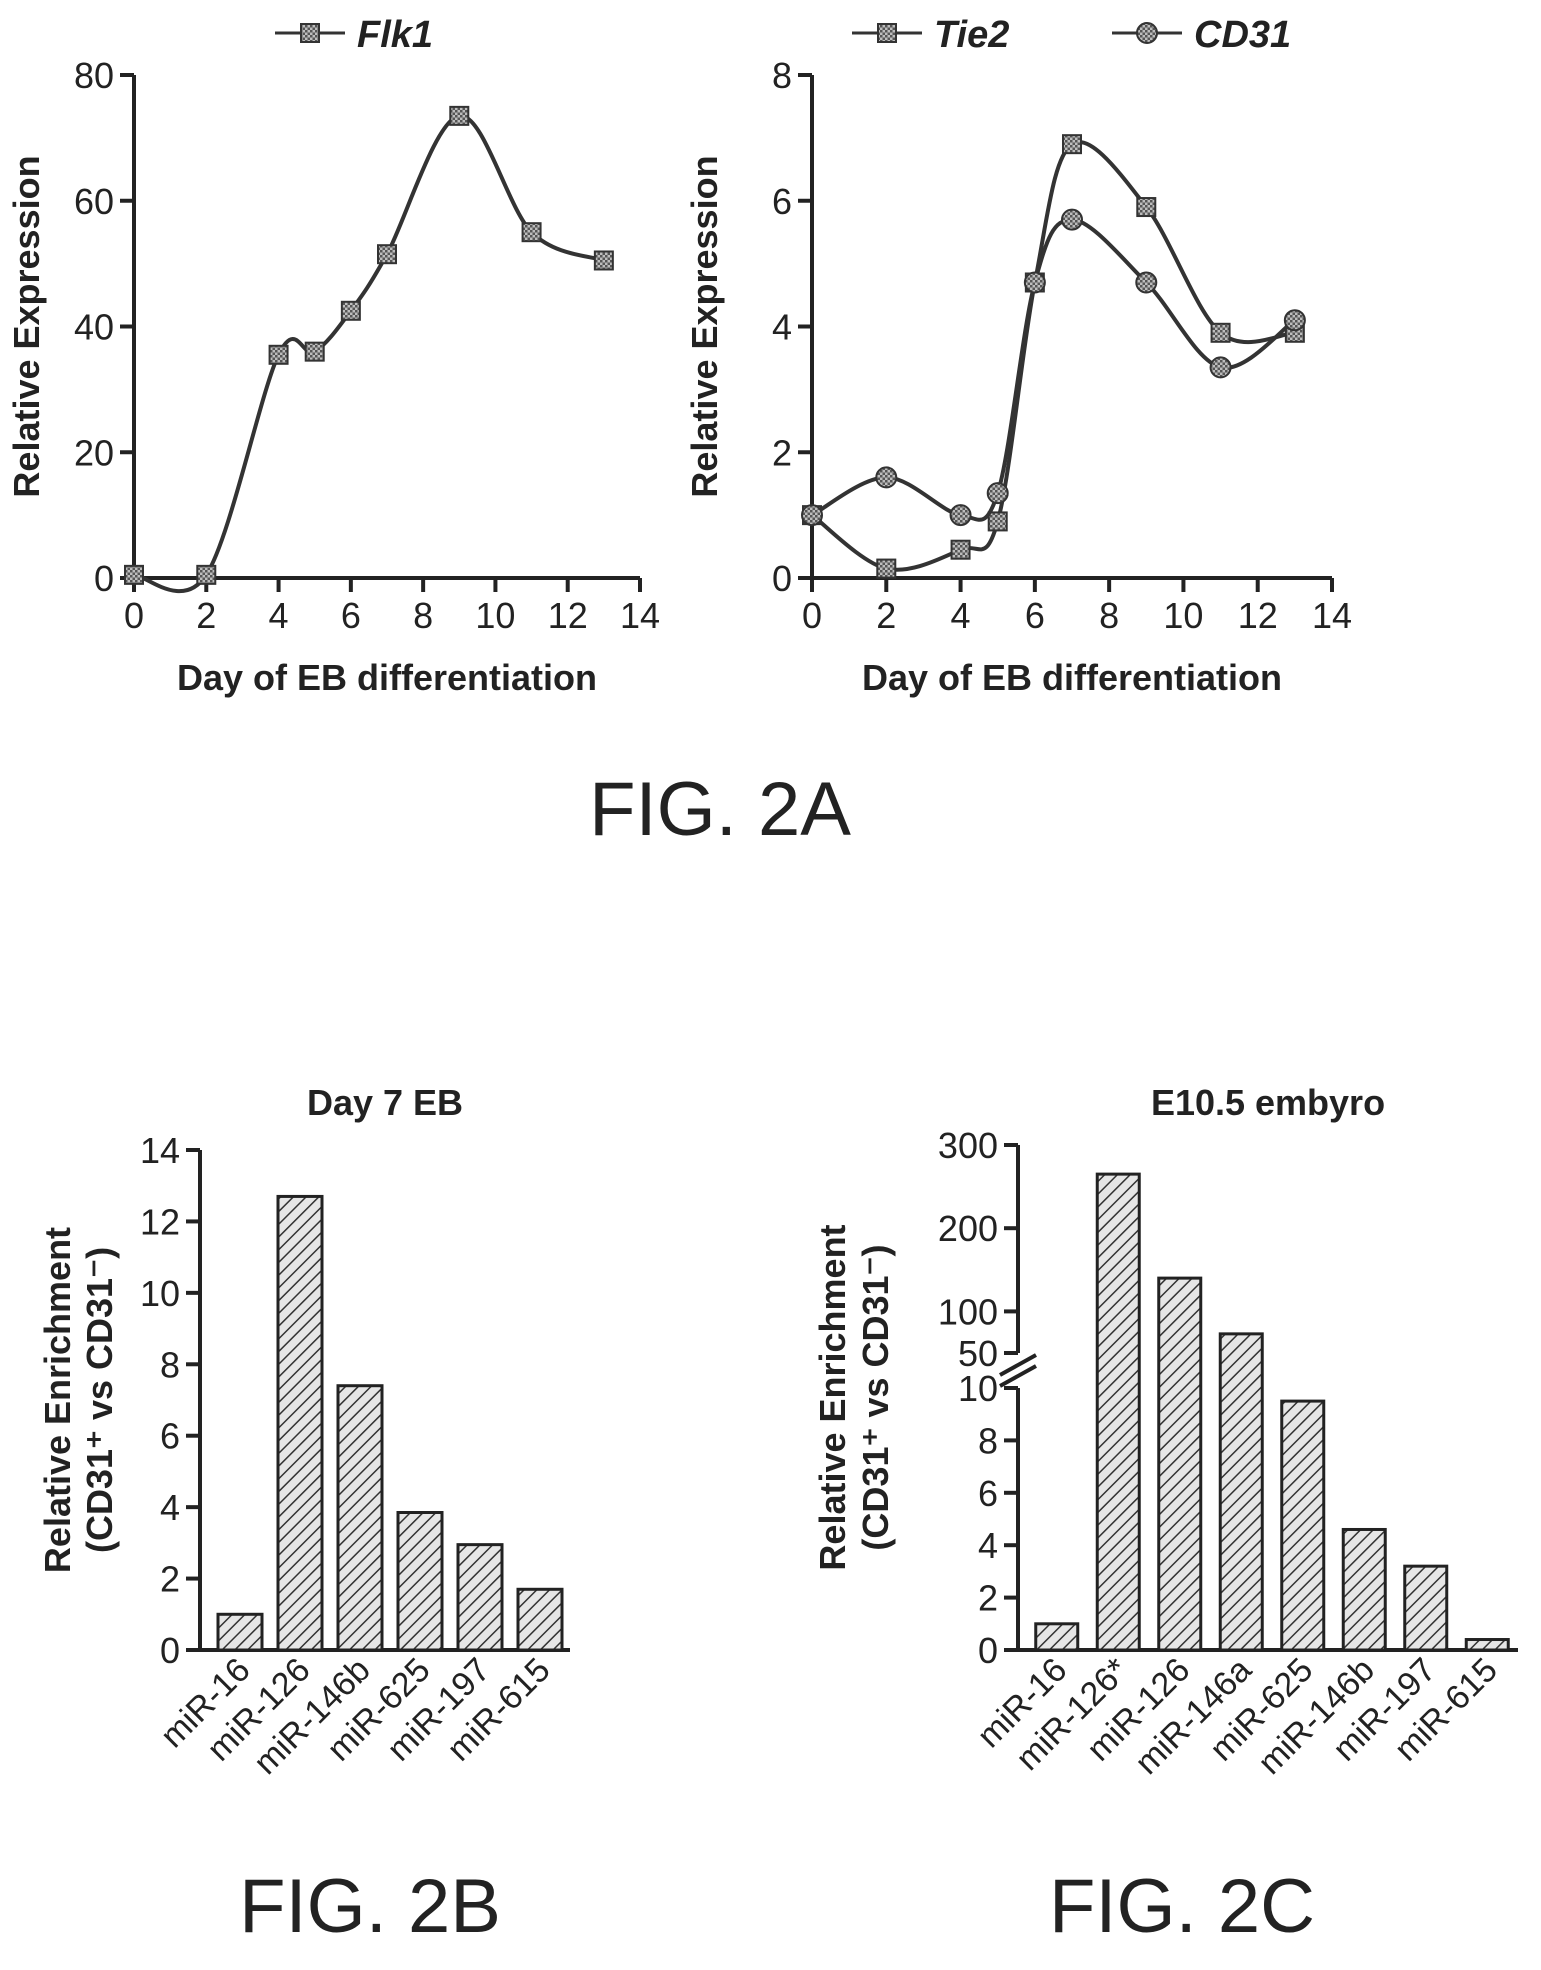 The width and height of the screenshot is (1541, 1970). What do you see at coordinates (369, 353) in the screenshot?
I see `series-line-flk1` at bounding box center [369, 353].